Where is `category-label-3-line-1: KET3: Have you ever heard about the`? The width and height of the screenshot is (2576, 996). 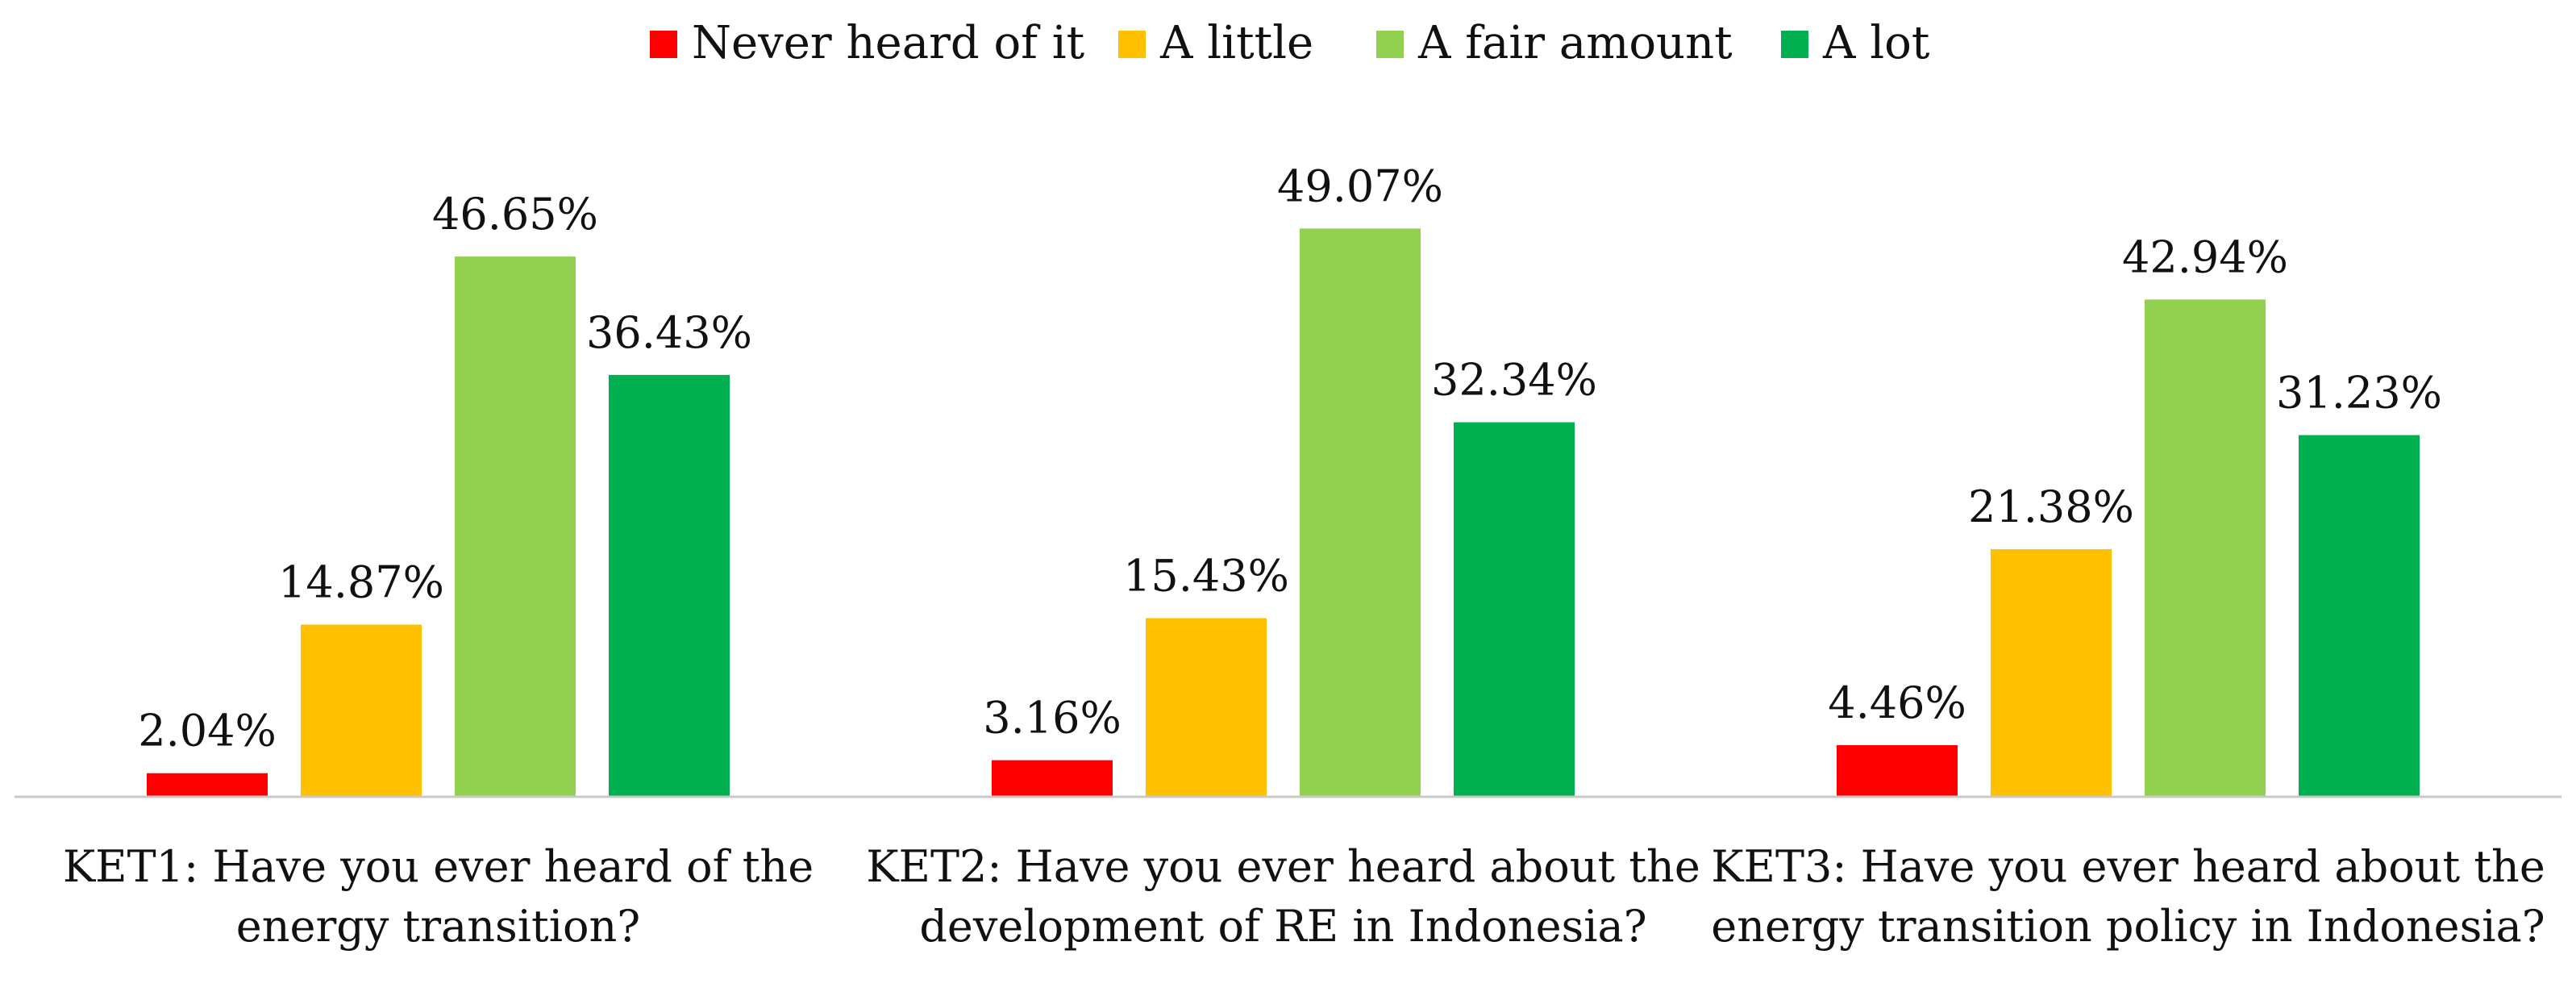
category-label-3-line-1: KET3: Have you ever heard about the is located at coordinates (2128, 867).